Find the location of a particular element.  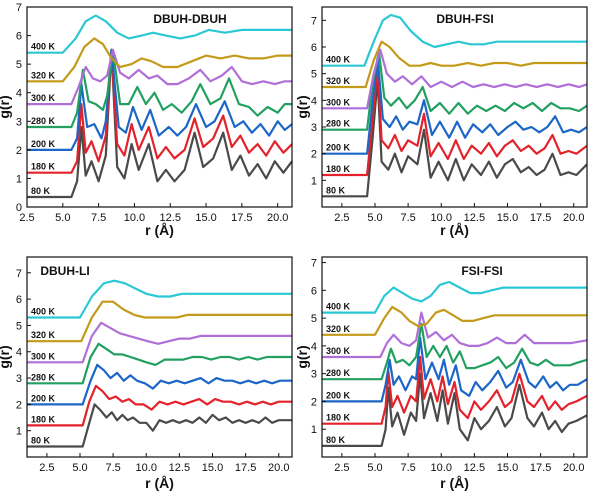

series-line-320k is located at coordinates (454, 320).